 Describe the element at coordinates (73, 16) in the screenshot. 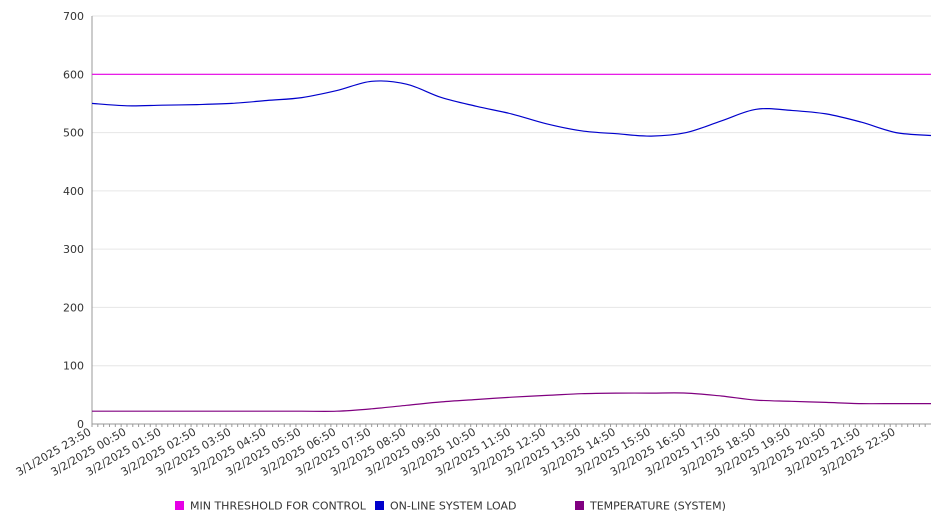

I see `y-tick-label: 700` at that location.